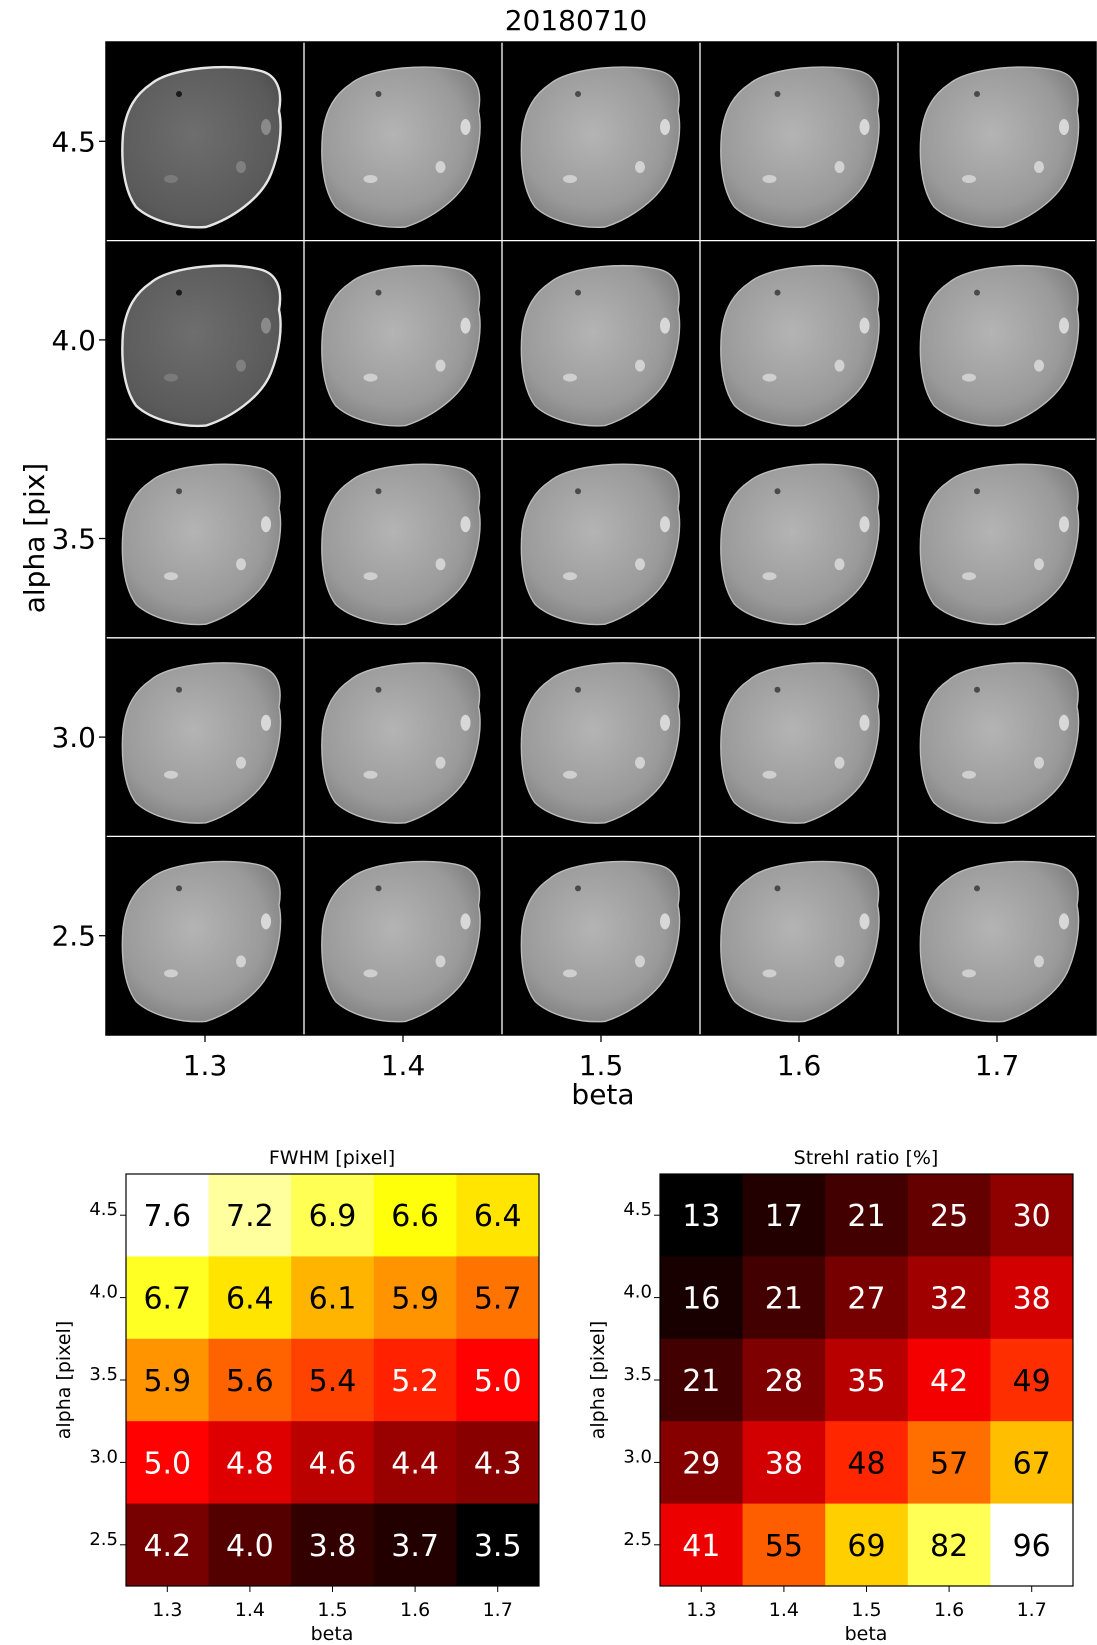  What do you see at coordinates (498, 1610) in the screenshot?
I see `heatmap-x-tick-label: 1.7` at bounding box center [498, 1610].